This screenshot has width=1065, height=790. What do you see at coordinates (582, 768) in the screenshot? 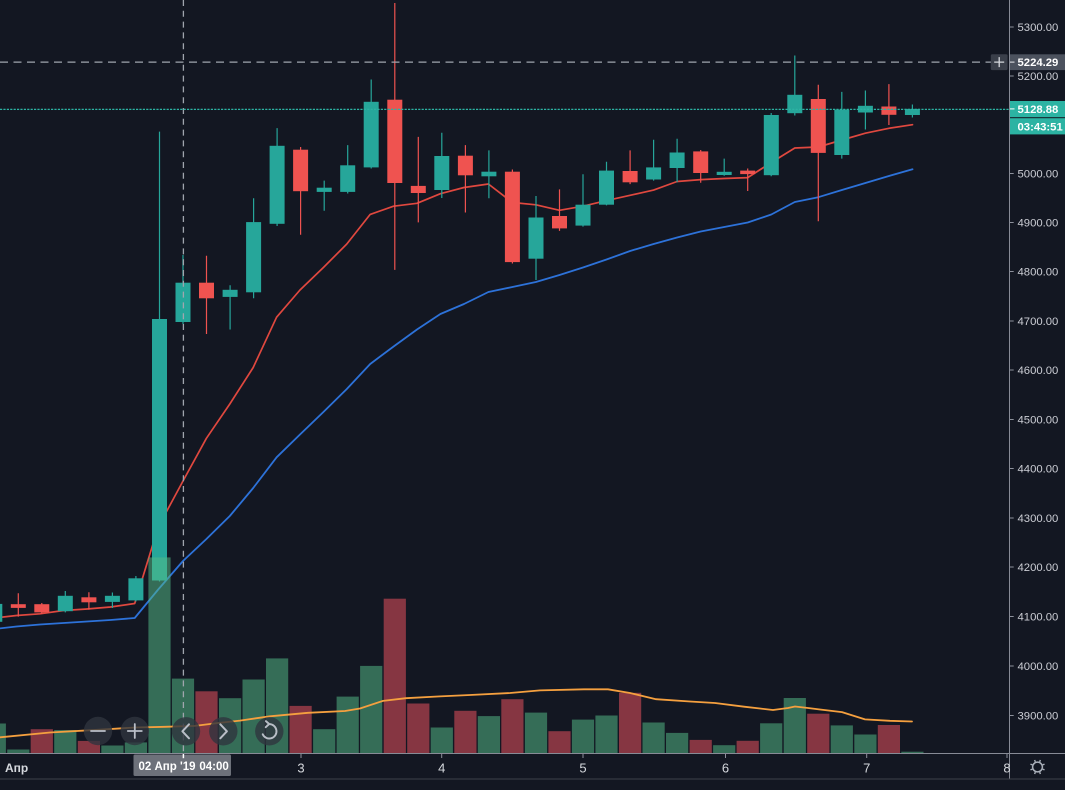
I see `svg-text: 5` at bounding box center [582, 768].